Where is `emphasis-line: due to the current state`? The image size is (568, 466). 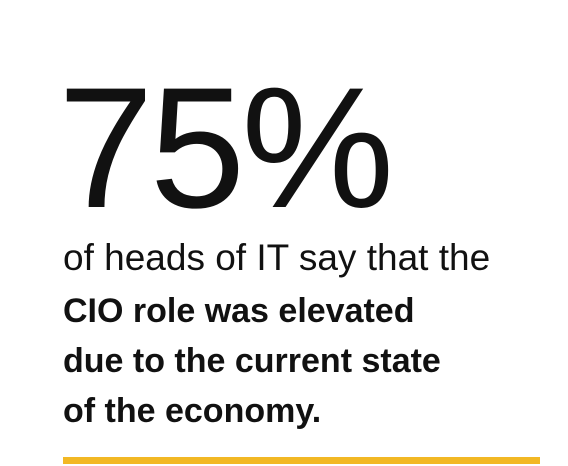 emphasis-line: due to the current state is located at coordinates (252, 361).